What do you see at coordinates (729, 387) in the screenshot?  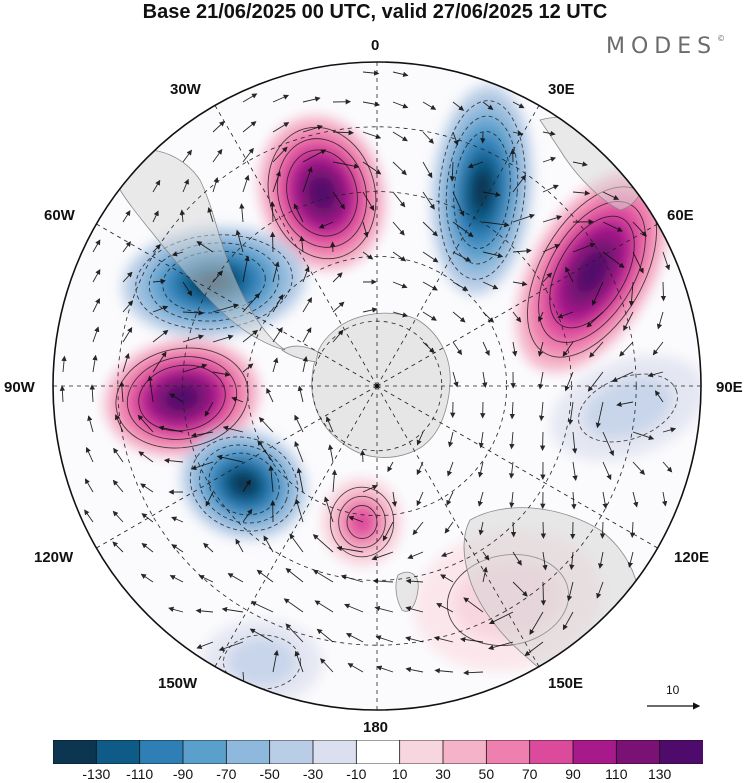 I see `lon-label-90e: 90E` at bounding box center [729, 387].